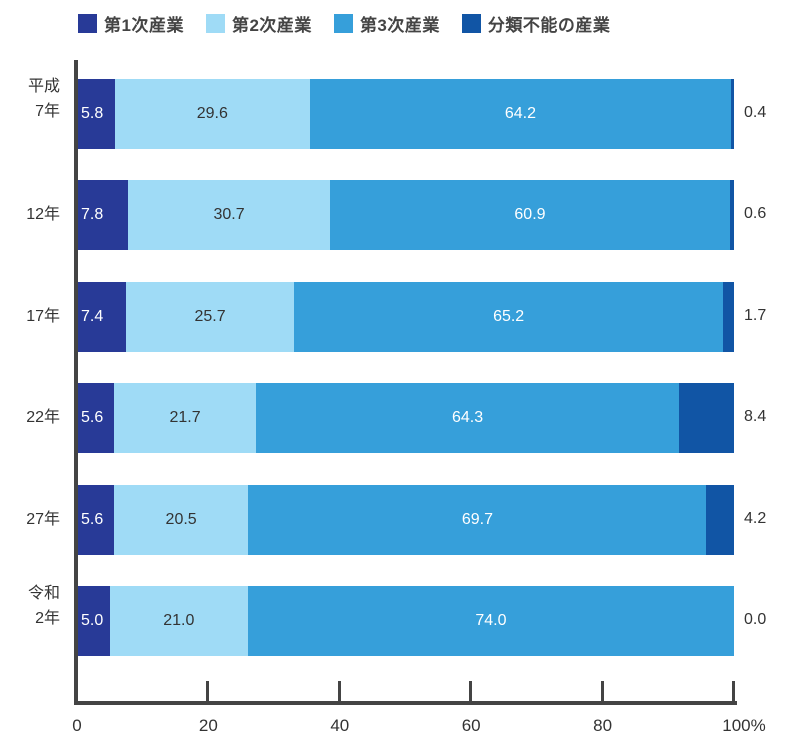 Image resolution: width=786 pixels, height=748 pixels. I want to click on bar-segment: 7.8, so click(103, 215).